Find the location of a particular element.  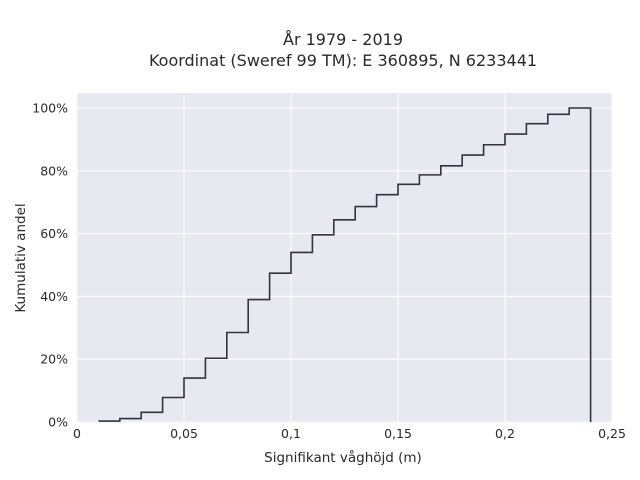

x-axis-label: Signifikant våghöjd (m) is located at coordinates (343, 457).